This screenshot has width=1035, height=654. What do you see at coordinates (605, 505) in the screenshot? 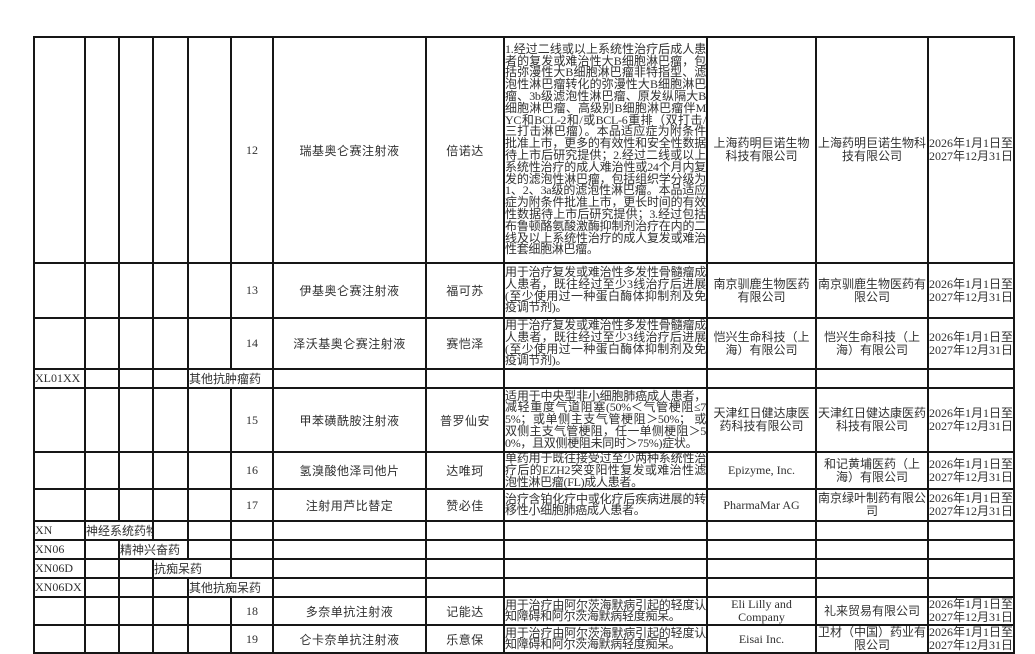
I see `indication-text: 治疗含铂化疗中或化疗后疾病进展的转移性小细胞肺癌成人患者。` at bounding box center [605, 505].